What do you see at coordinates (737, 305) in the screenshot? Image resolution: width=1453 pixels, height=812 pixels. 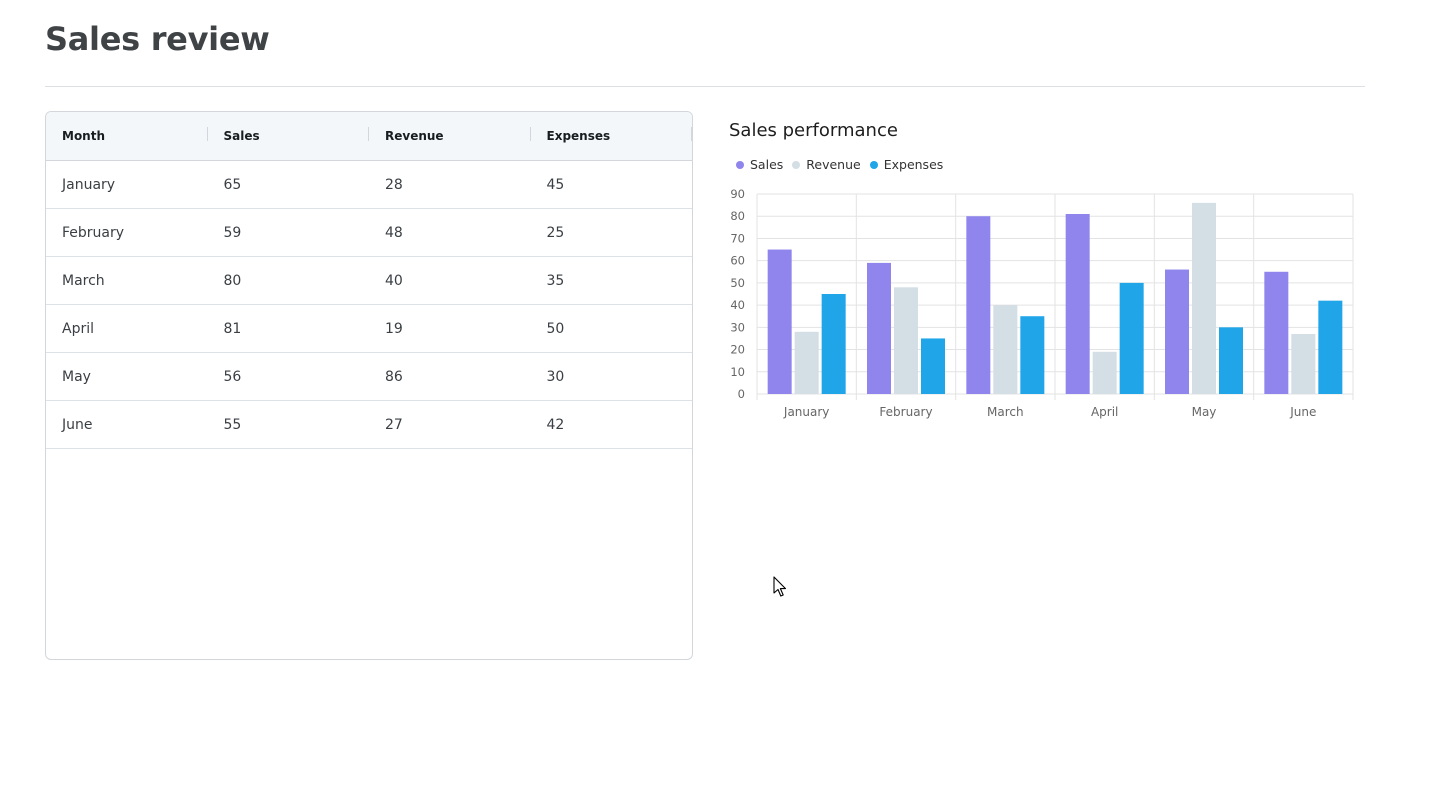 I see `y-tick-label: 40` at bounding box center [737, 305].